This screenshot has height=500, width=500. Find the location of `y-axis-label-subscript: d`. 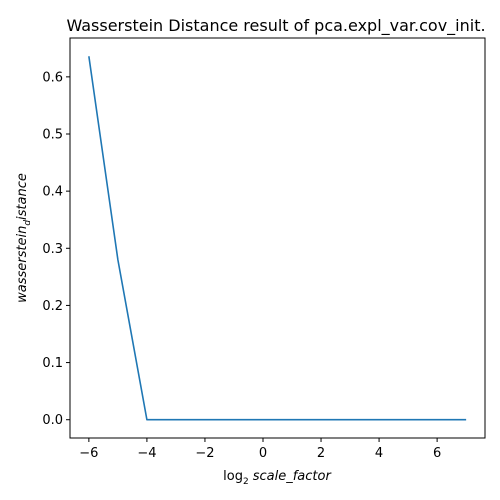

y-axis-label-subscript: d is located at coordinates (28, 223).